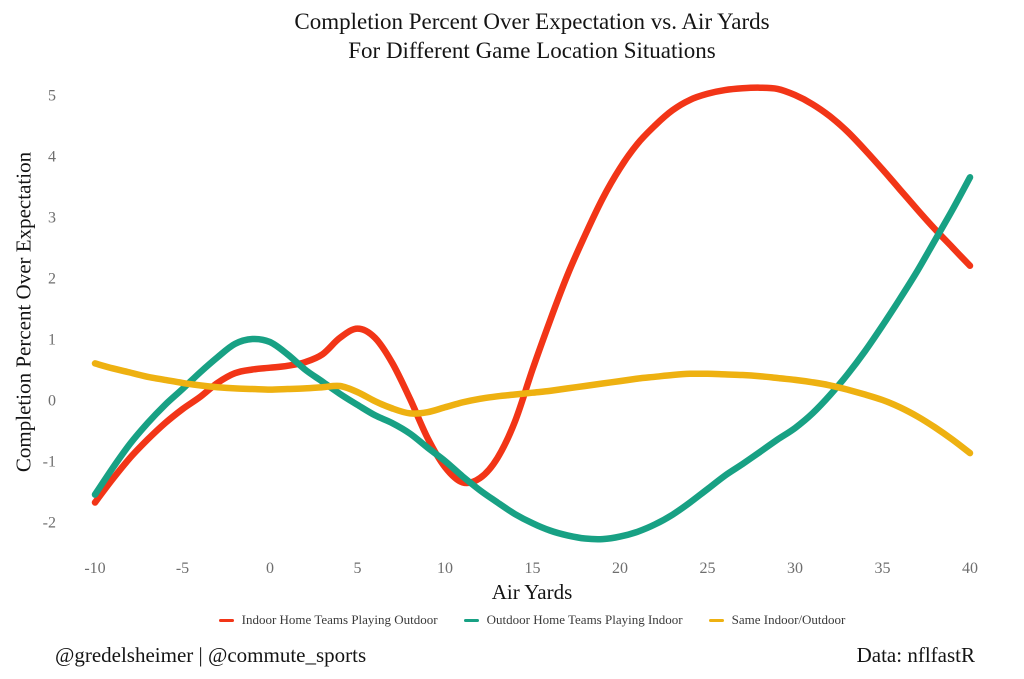 Image resolution: width=1024 pixels, height=679 pixels. What do you see at coordinates (620, 568) in the screenshot?
I see `x-tick-label: 20` at bounding box center [620, 568].